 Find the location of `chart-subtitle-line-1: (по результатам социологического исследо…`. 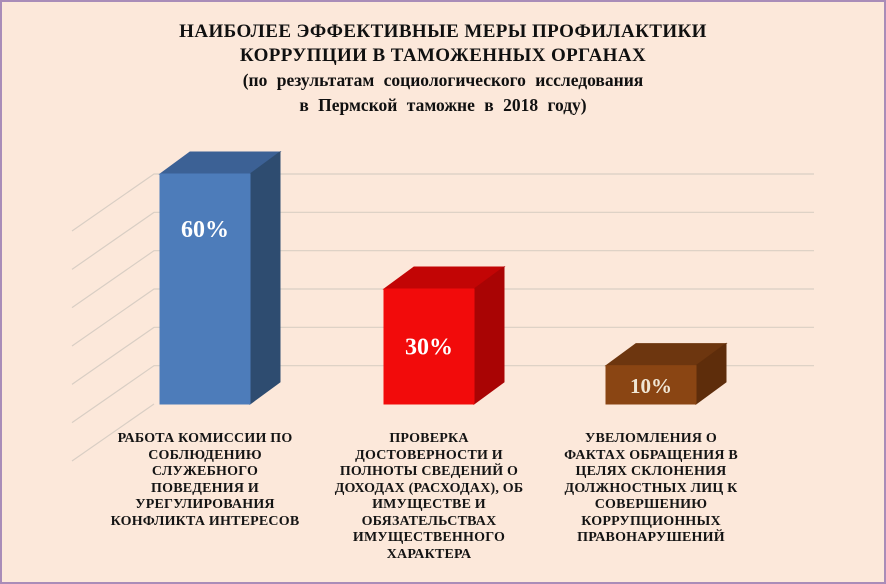

chart-subtitle-line-1: (по результатам социологического исследо… is located at coordinates (443, 80).